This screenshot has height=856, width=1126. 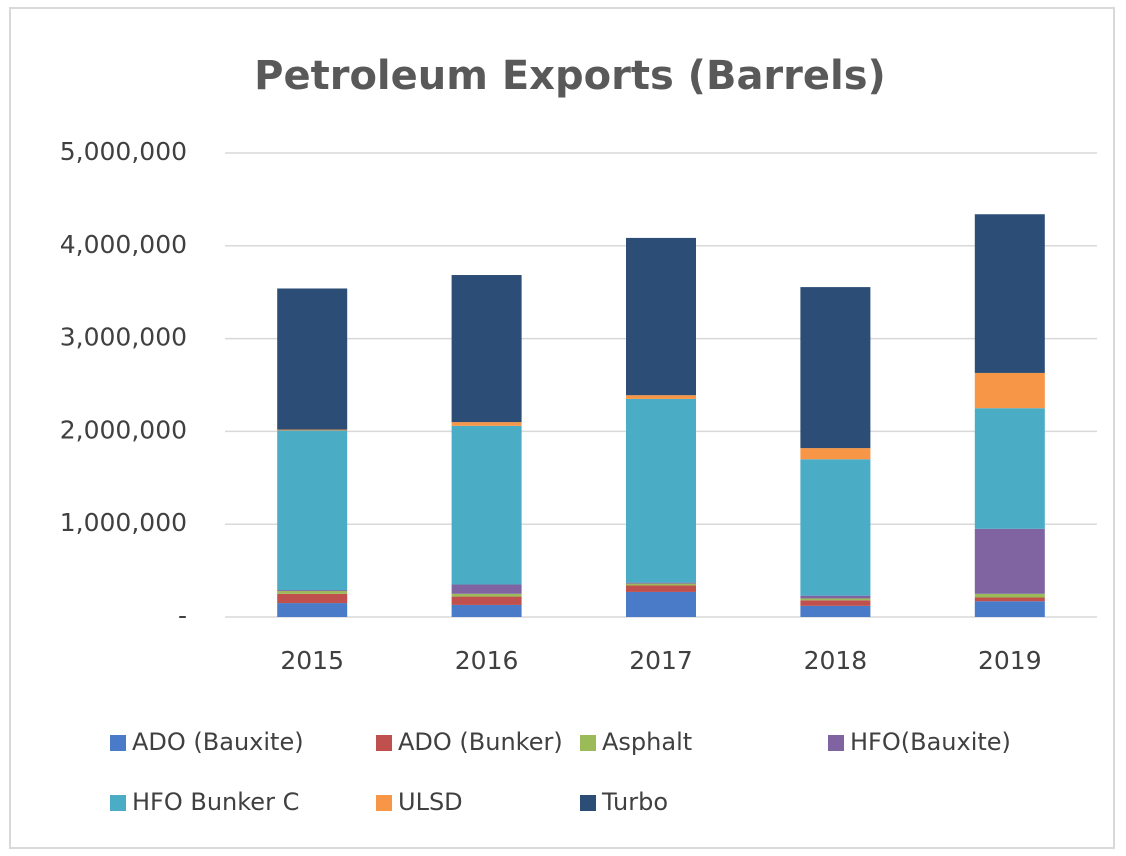 I want to click on legend-label: Turbo, so click(x=634, y=802).